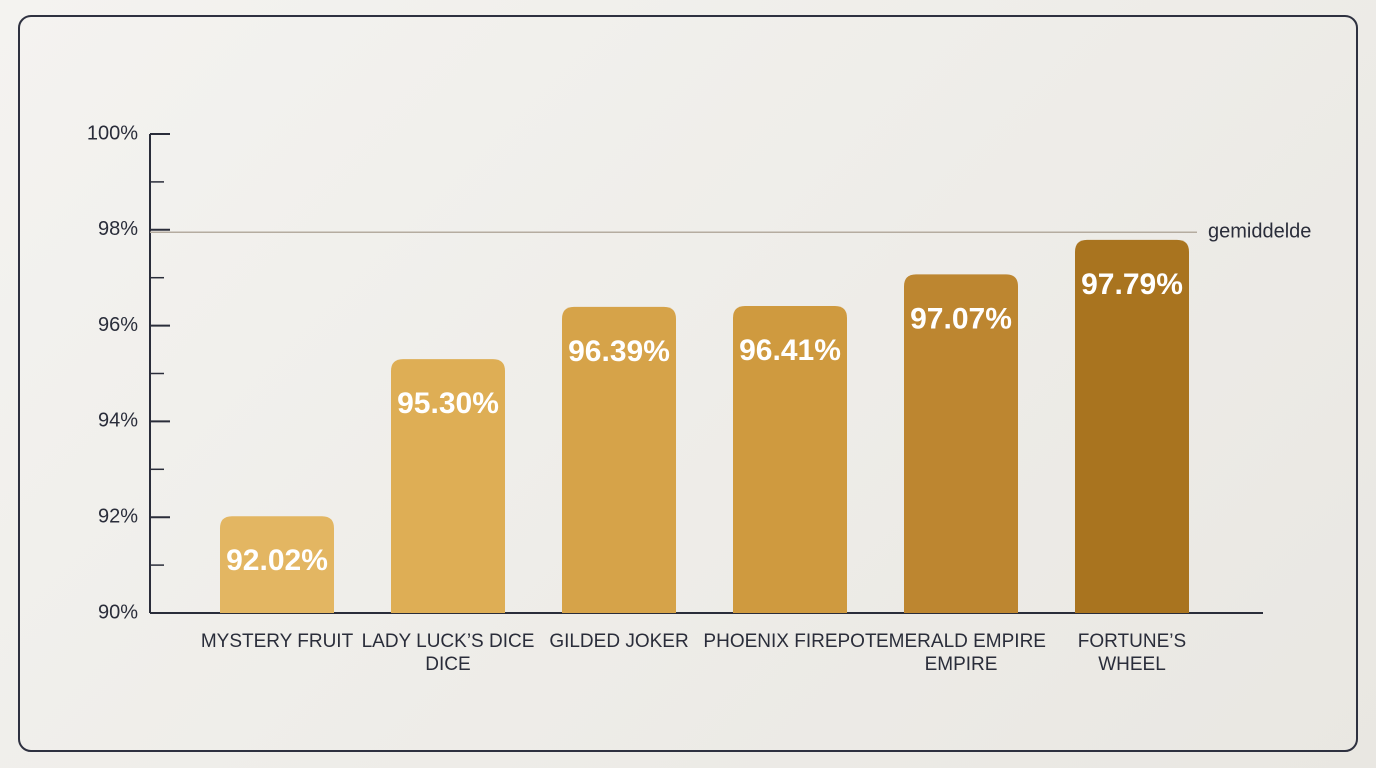 This screenshot has width=1376, height=768. I want to click on x-tick-label: MYSTERY FRUIT, so click(277, 641).